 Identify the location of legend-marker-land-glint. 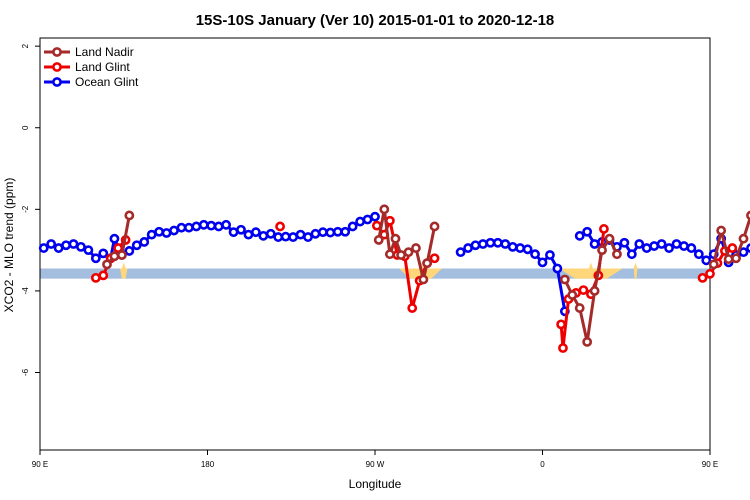
(57, 67).